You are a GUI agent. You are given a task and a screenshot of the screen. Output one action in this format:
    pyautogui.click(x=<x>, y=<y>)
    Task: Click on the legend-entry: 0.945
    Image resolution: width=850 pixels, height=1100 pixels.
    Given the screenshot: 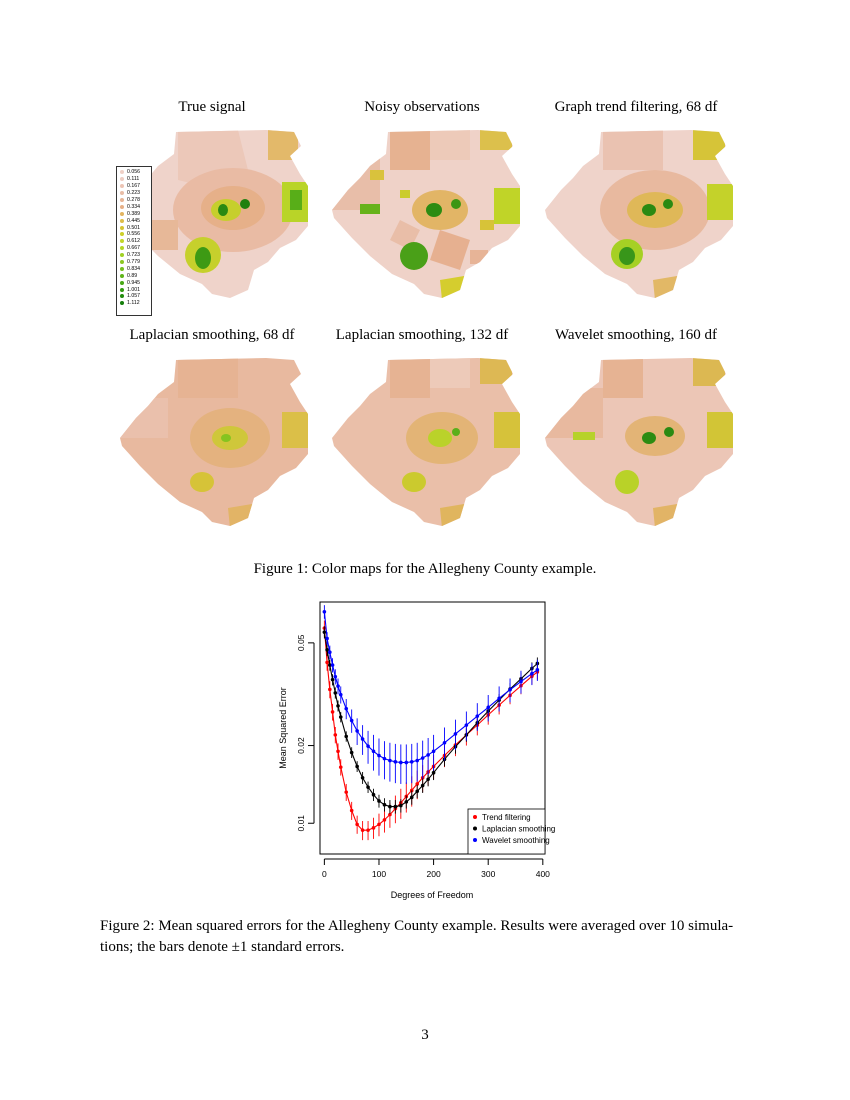 What is the action you would take?
    pyautogui.click(x=134, y=282)
    